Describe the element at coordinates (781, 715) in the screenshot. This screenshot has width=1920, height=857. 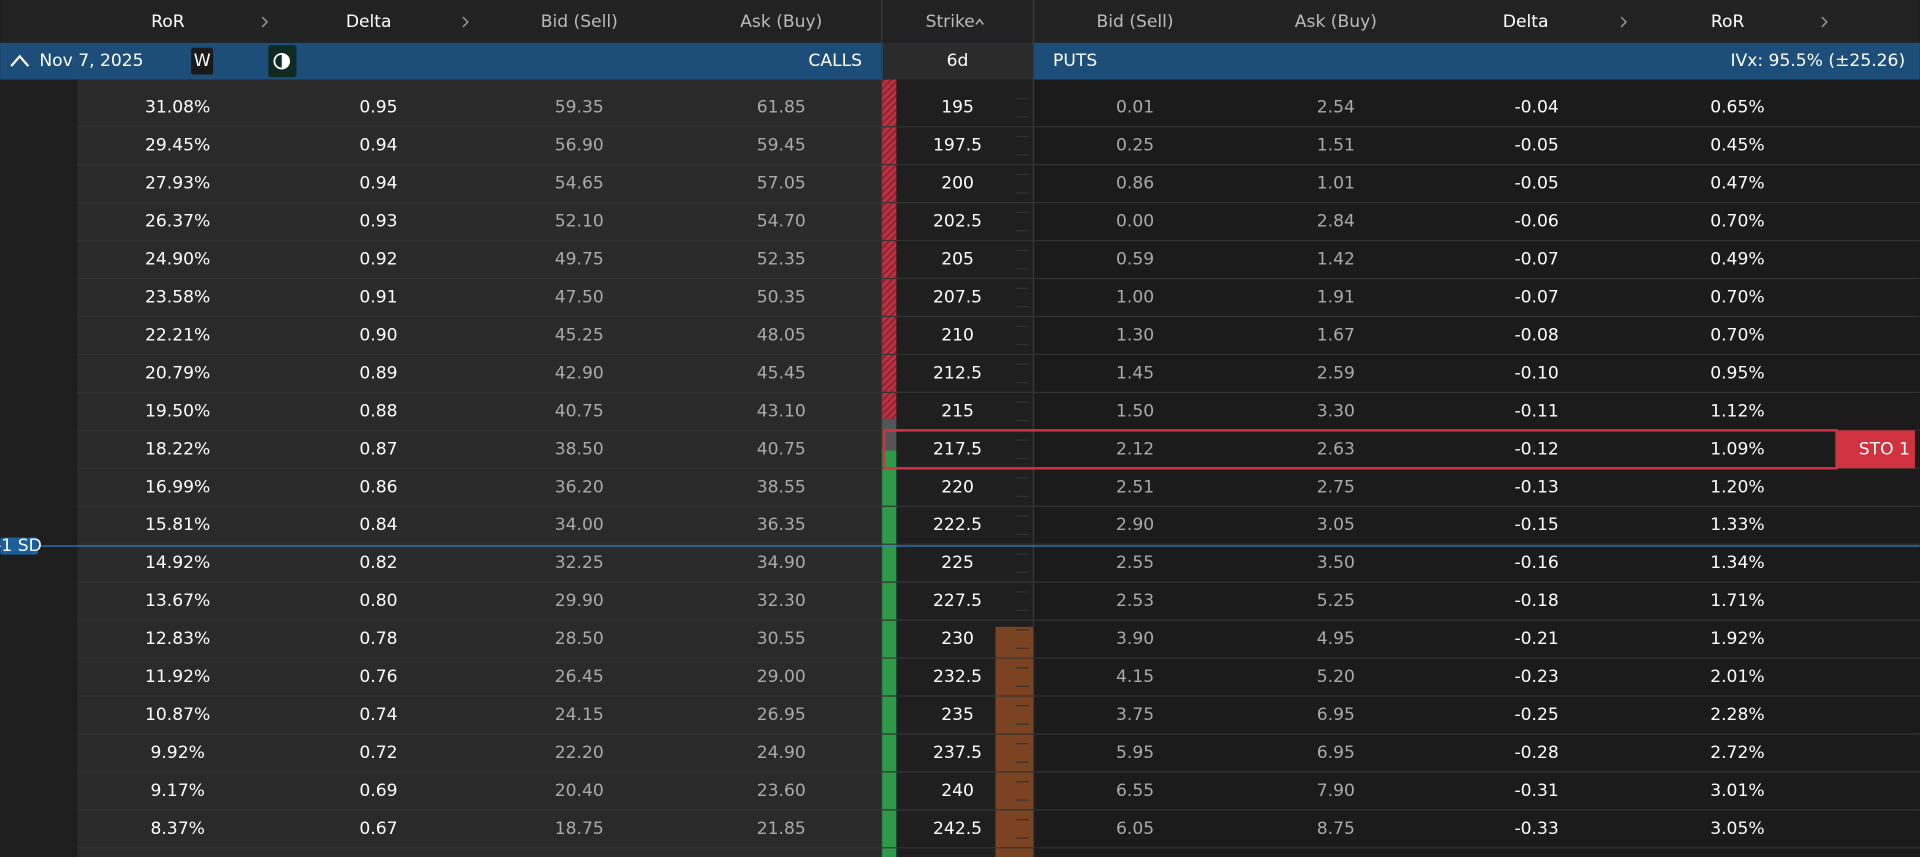
I see `call-ask: 26.95` at that location.